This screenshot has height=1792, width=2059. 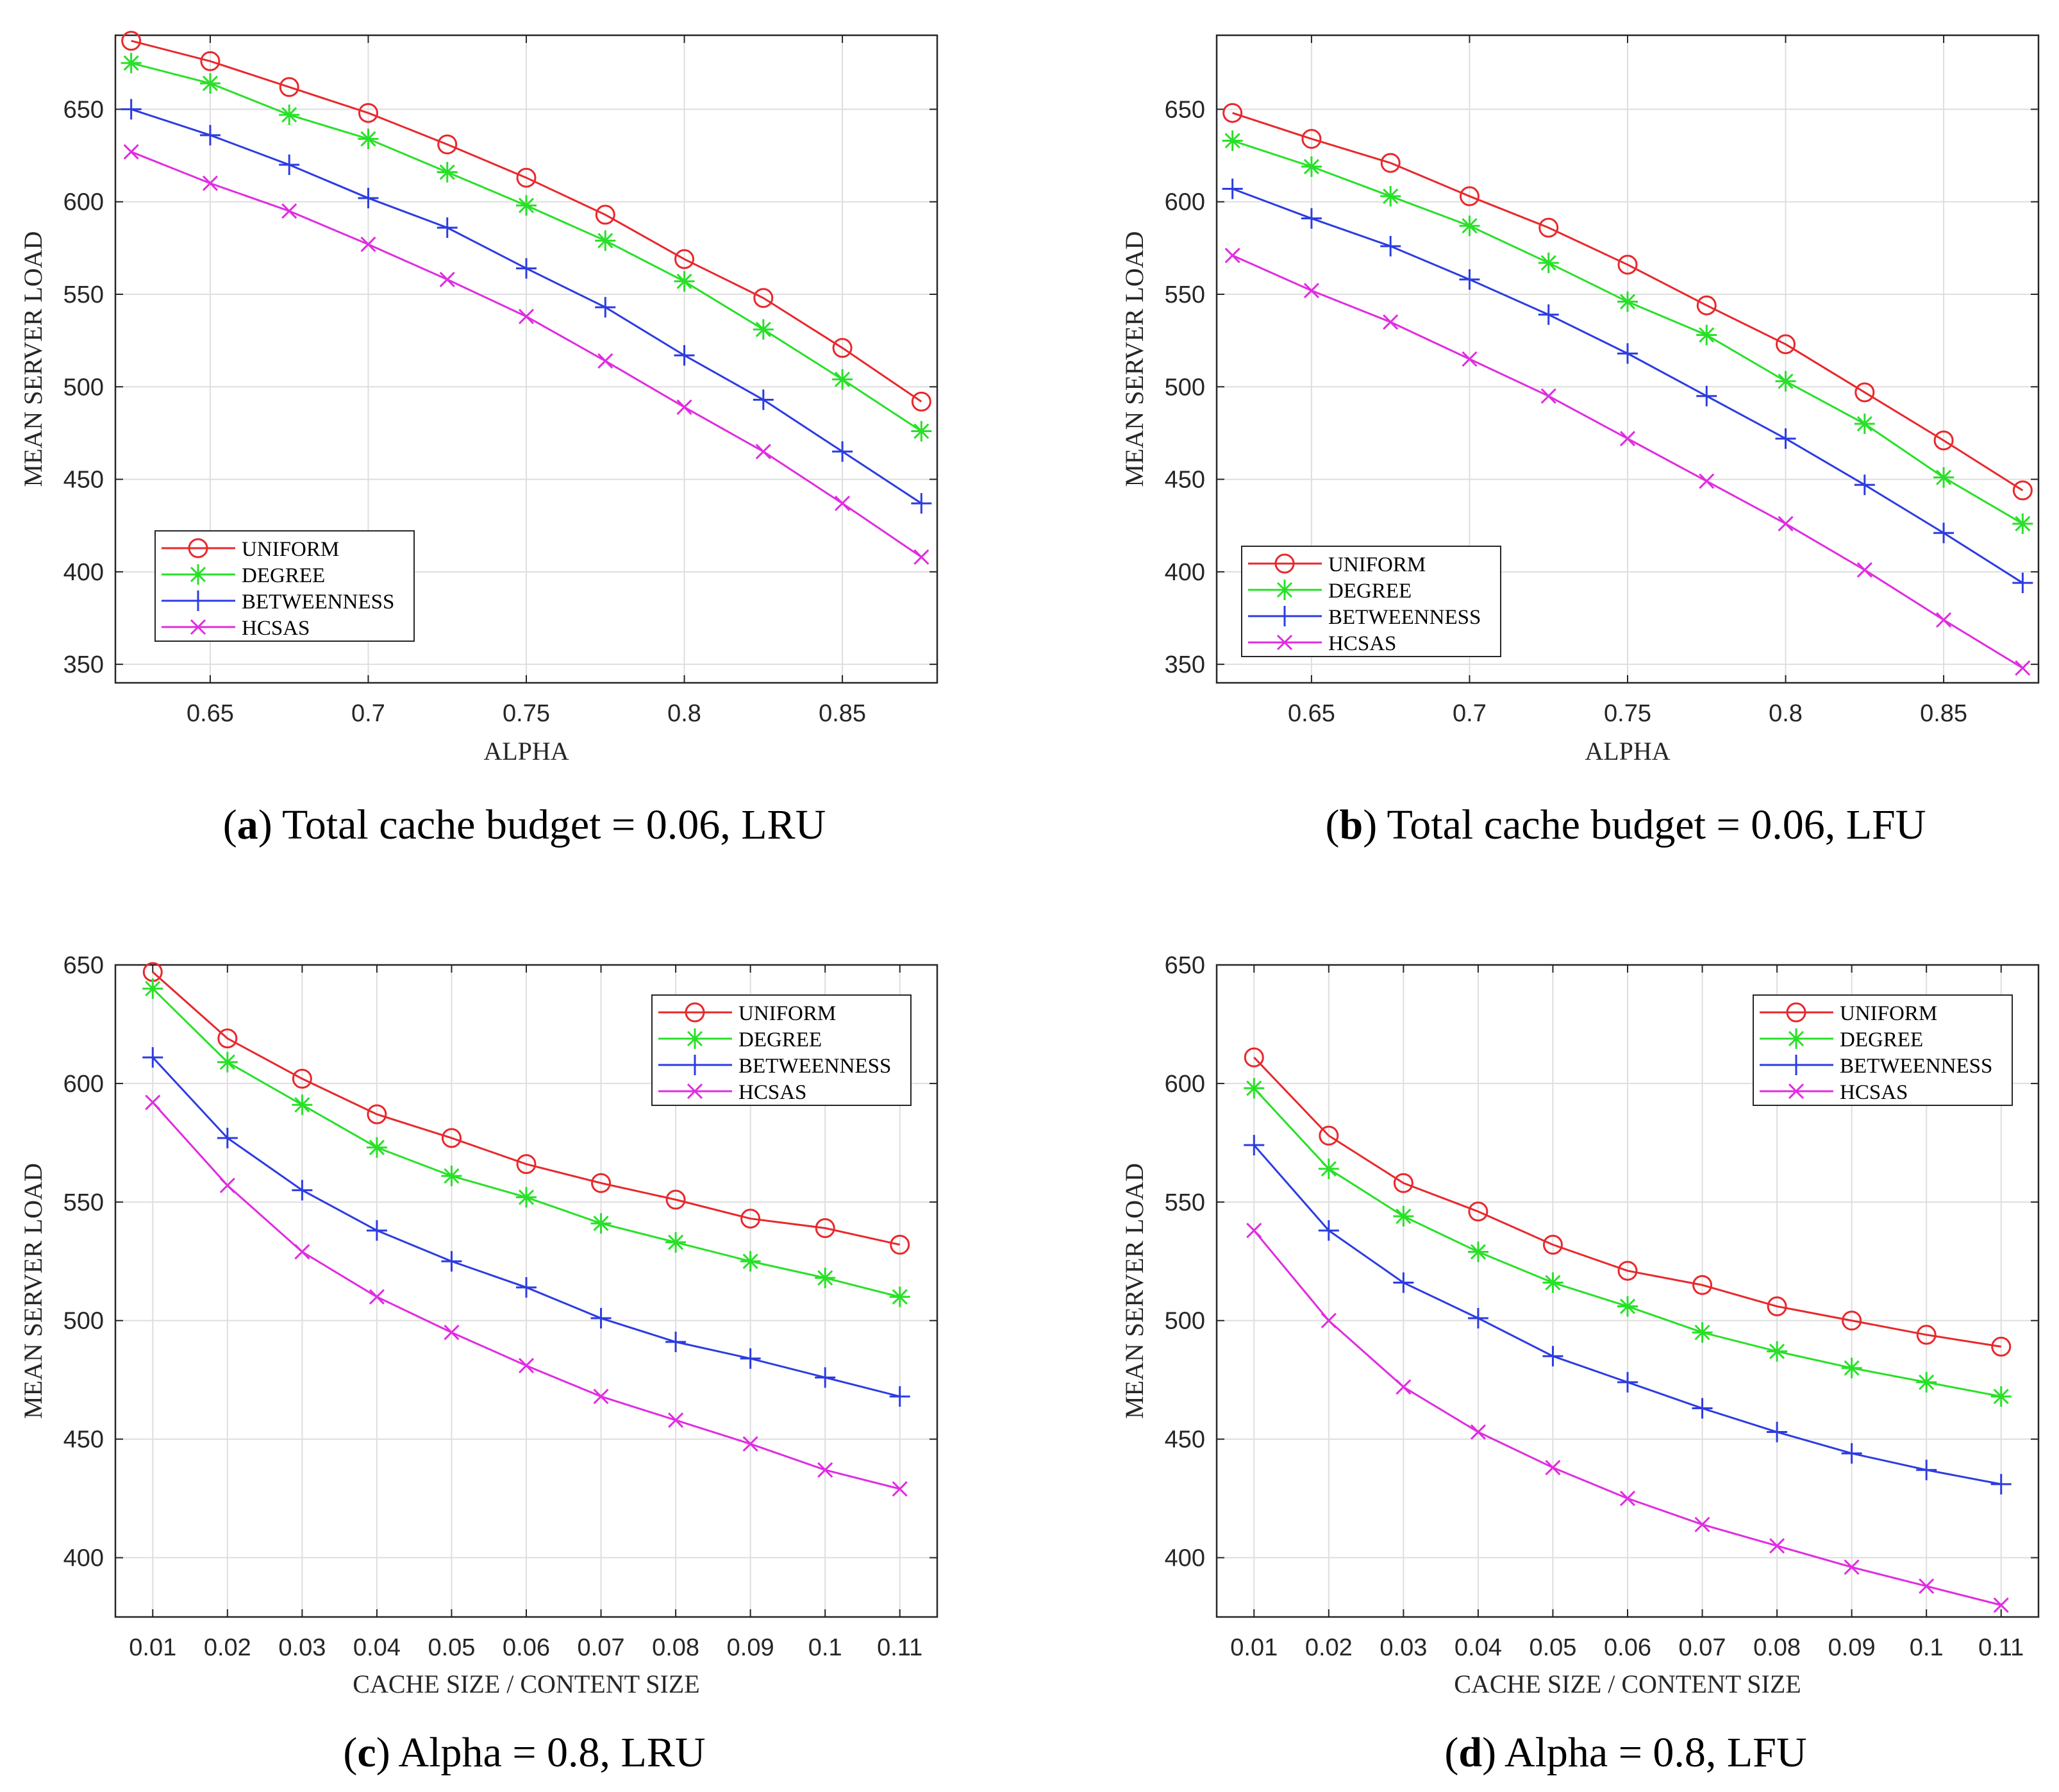 What do you see at coordinates (526, 751) in the screenshot?
I see `x-axis-label: ALPHA` at bounding box center [526, 751].